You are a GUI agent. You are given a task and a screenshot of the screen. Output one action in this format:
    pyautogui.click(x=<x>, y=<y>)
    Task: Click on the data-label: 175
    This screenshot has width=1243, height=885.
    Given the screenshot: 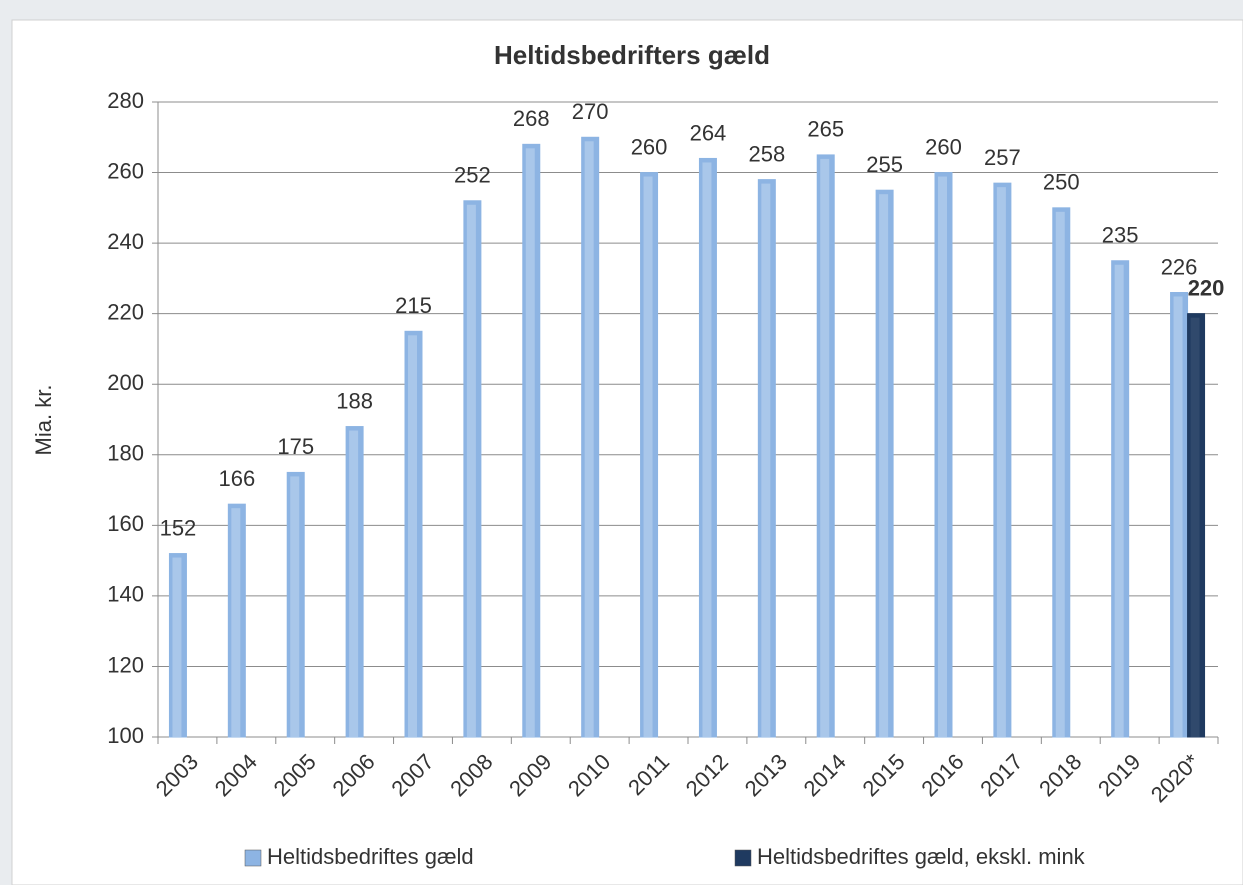 What is the action you would take?
    pyautogui.click(x=295, y=446)
    